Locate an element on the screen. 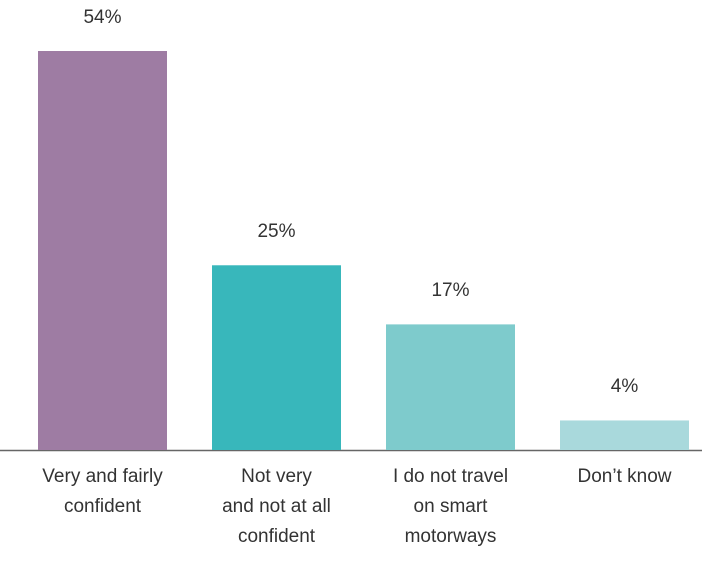 Image resolution: width=702 pixels, height=563 pixels. value-label: 25% is located at coordinates (276, 232).